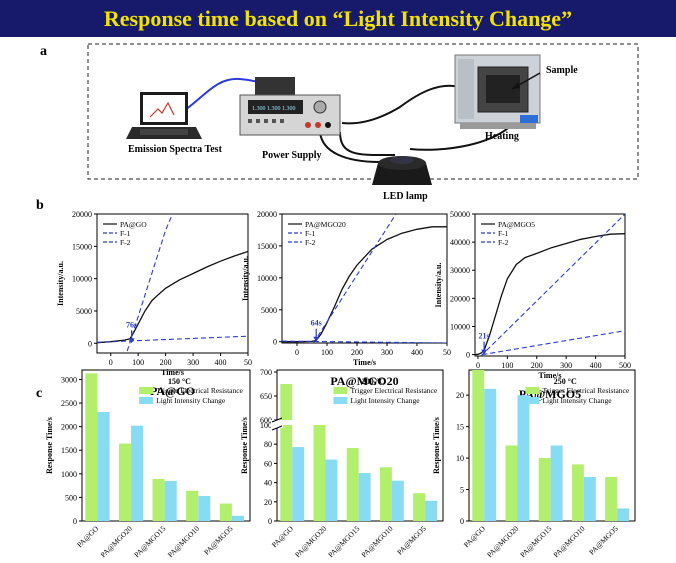 This screenshot has width=676, height=563. Describe the element at coordinates (131, 324) in the screenshot. I see `annotation-label: 76s` at that location.